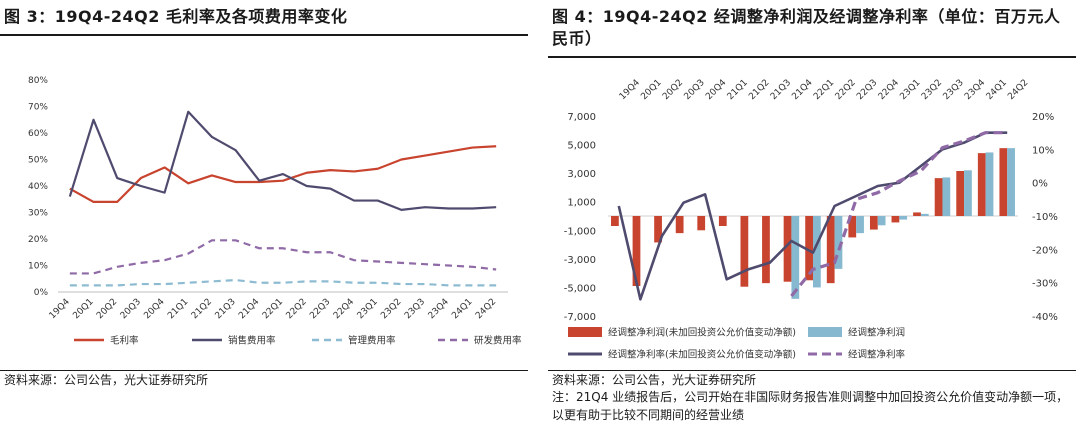 The height and width of the screenshot is (432, 1080). Describe the element at coordinates (106, 380) in the screenshot. I see `source-left: 资料来源：公司公告，光大证券研究所` at that location.